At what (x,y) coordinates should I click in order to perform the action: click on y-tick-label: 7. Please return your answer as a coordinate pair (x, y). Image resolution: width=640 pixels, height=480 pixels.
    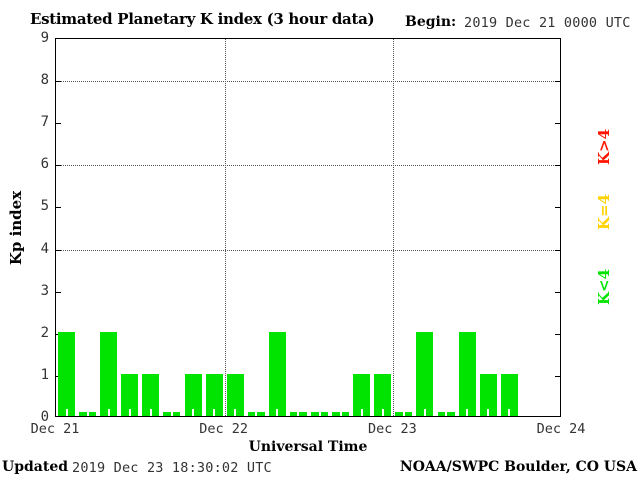
    Looking at the image, I should click on (44, 122).